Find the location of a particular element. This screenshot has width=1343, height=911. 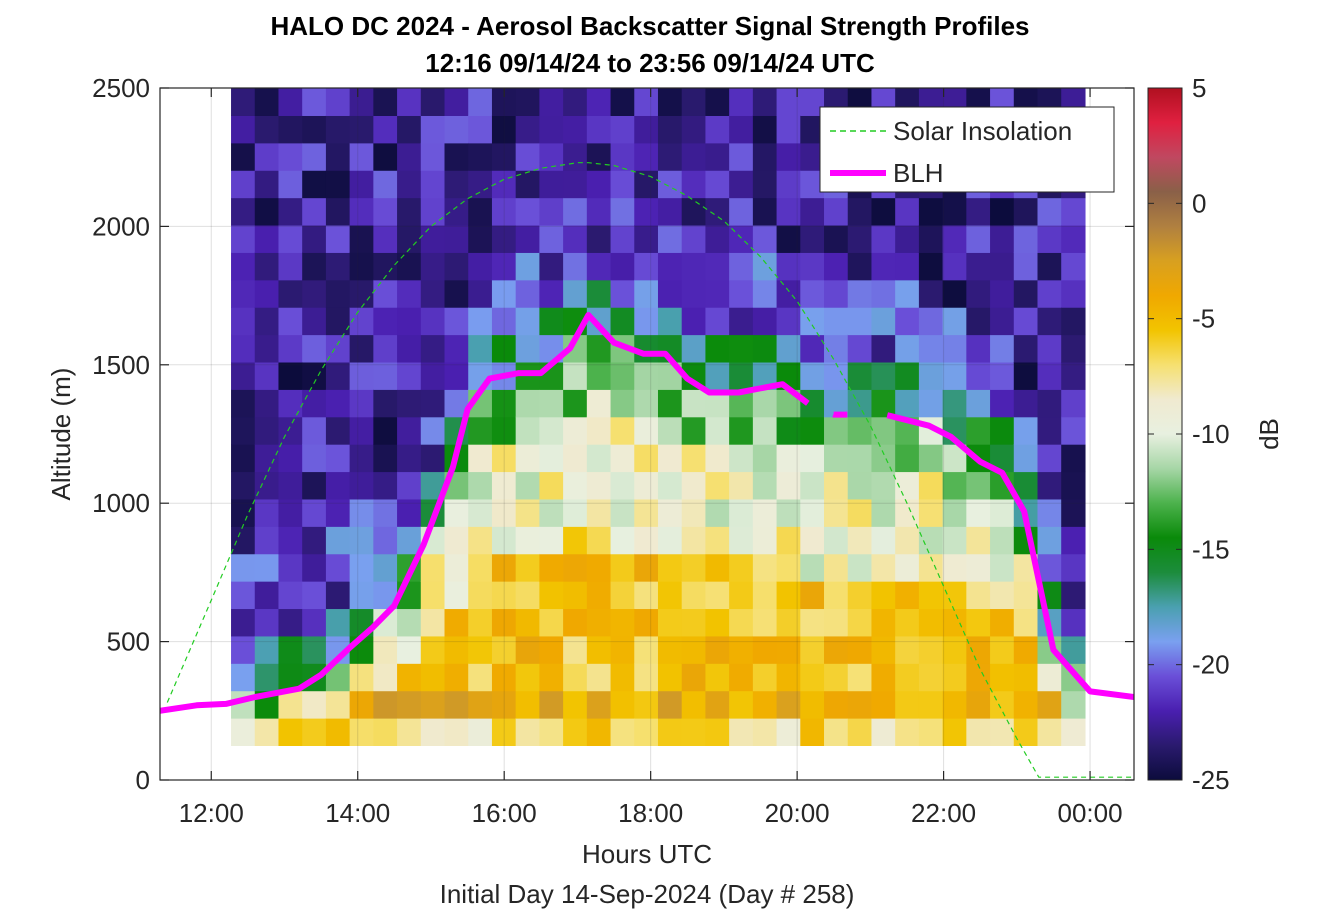

colorbar-label: dB is located at coordinates (1269, 434).